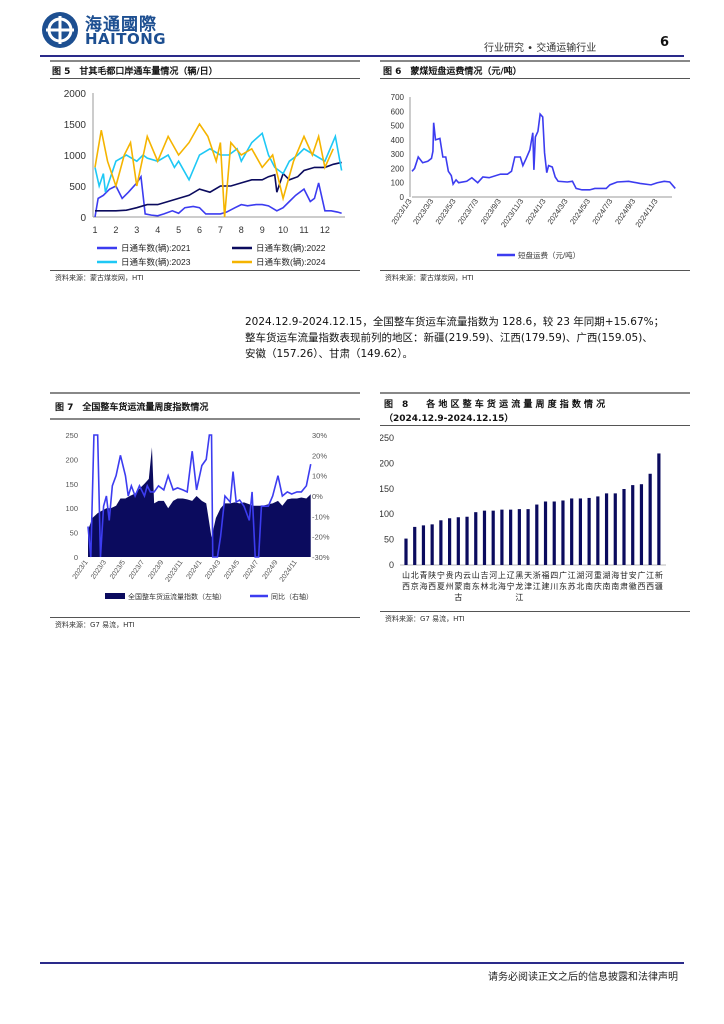 The width and height of the screenshot is (724, 1024). Describe the element at coordinates (115, 230) in the screenshot. I see `x-tick-label: 2` at that location.